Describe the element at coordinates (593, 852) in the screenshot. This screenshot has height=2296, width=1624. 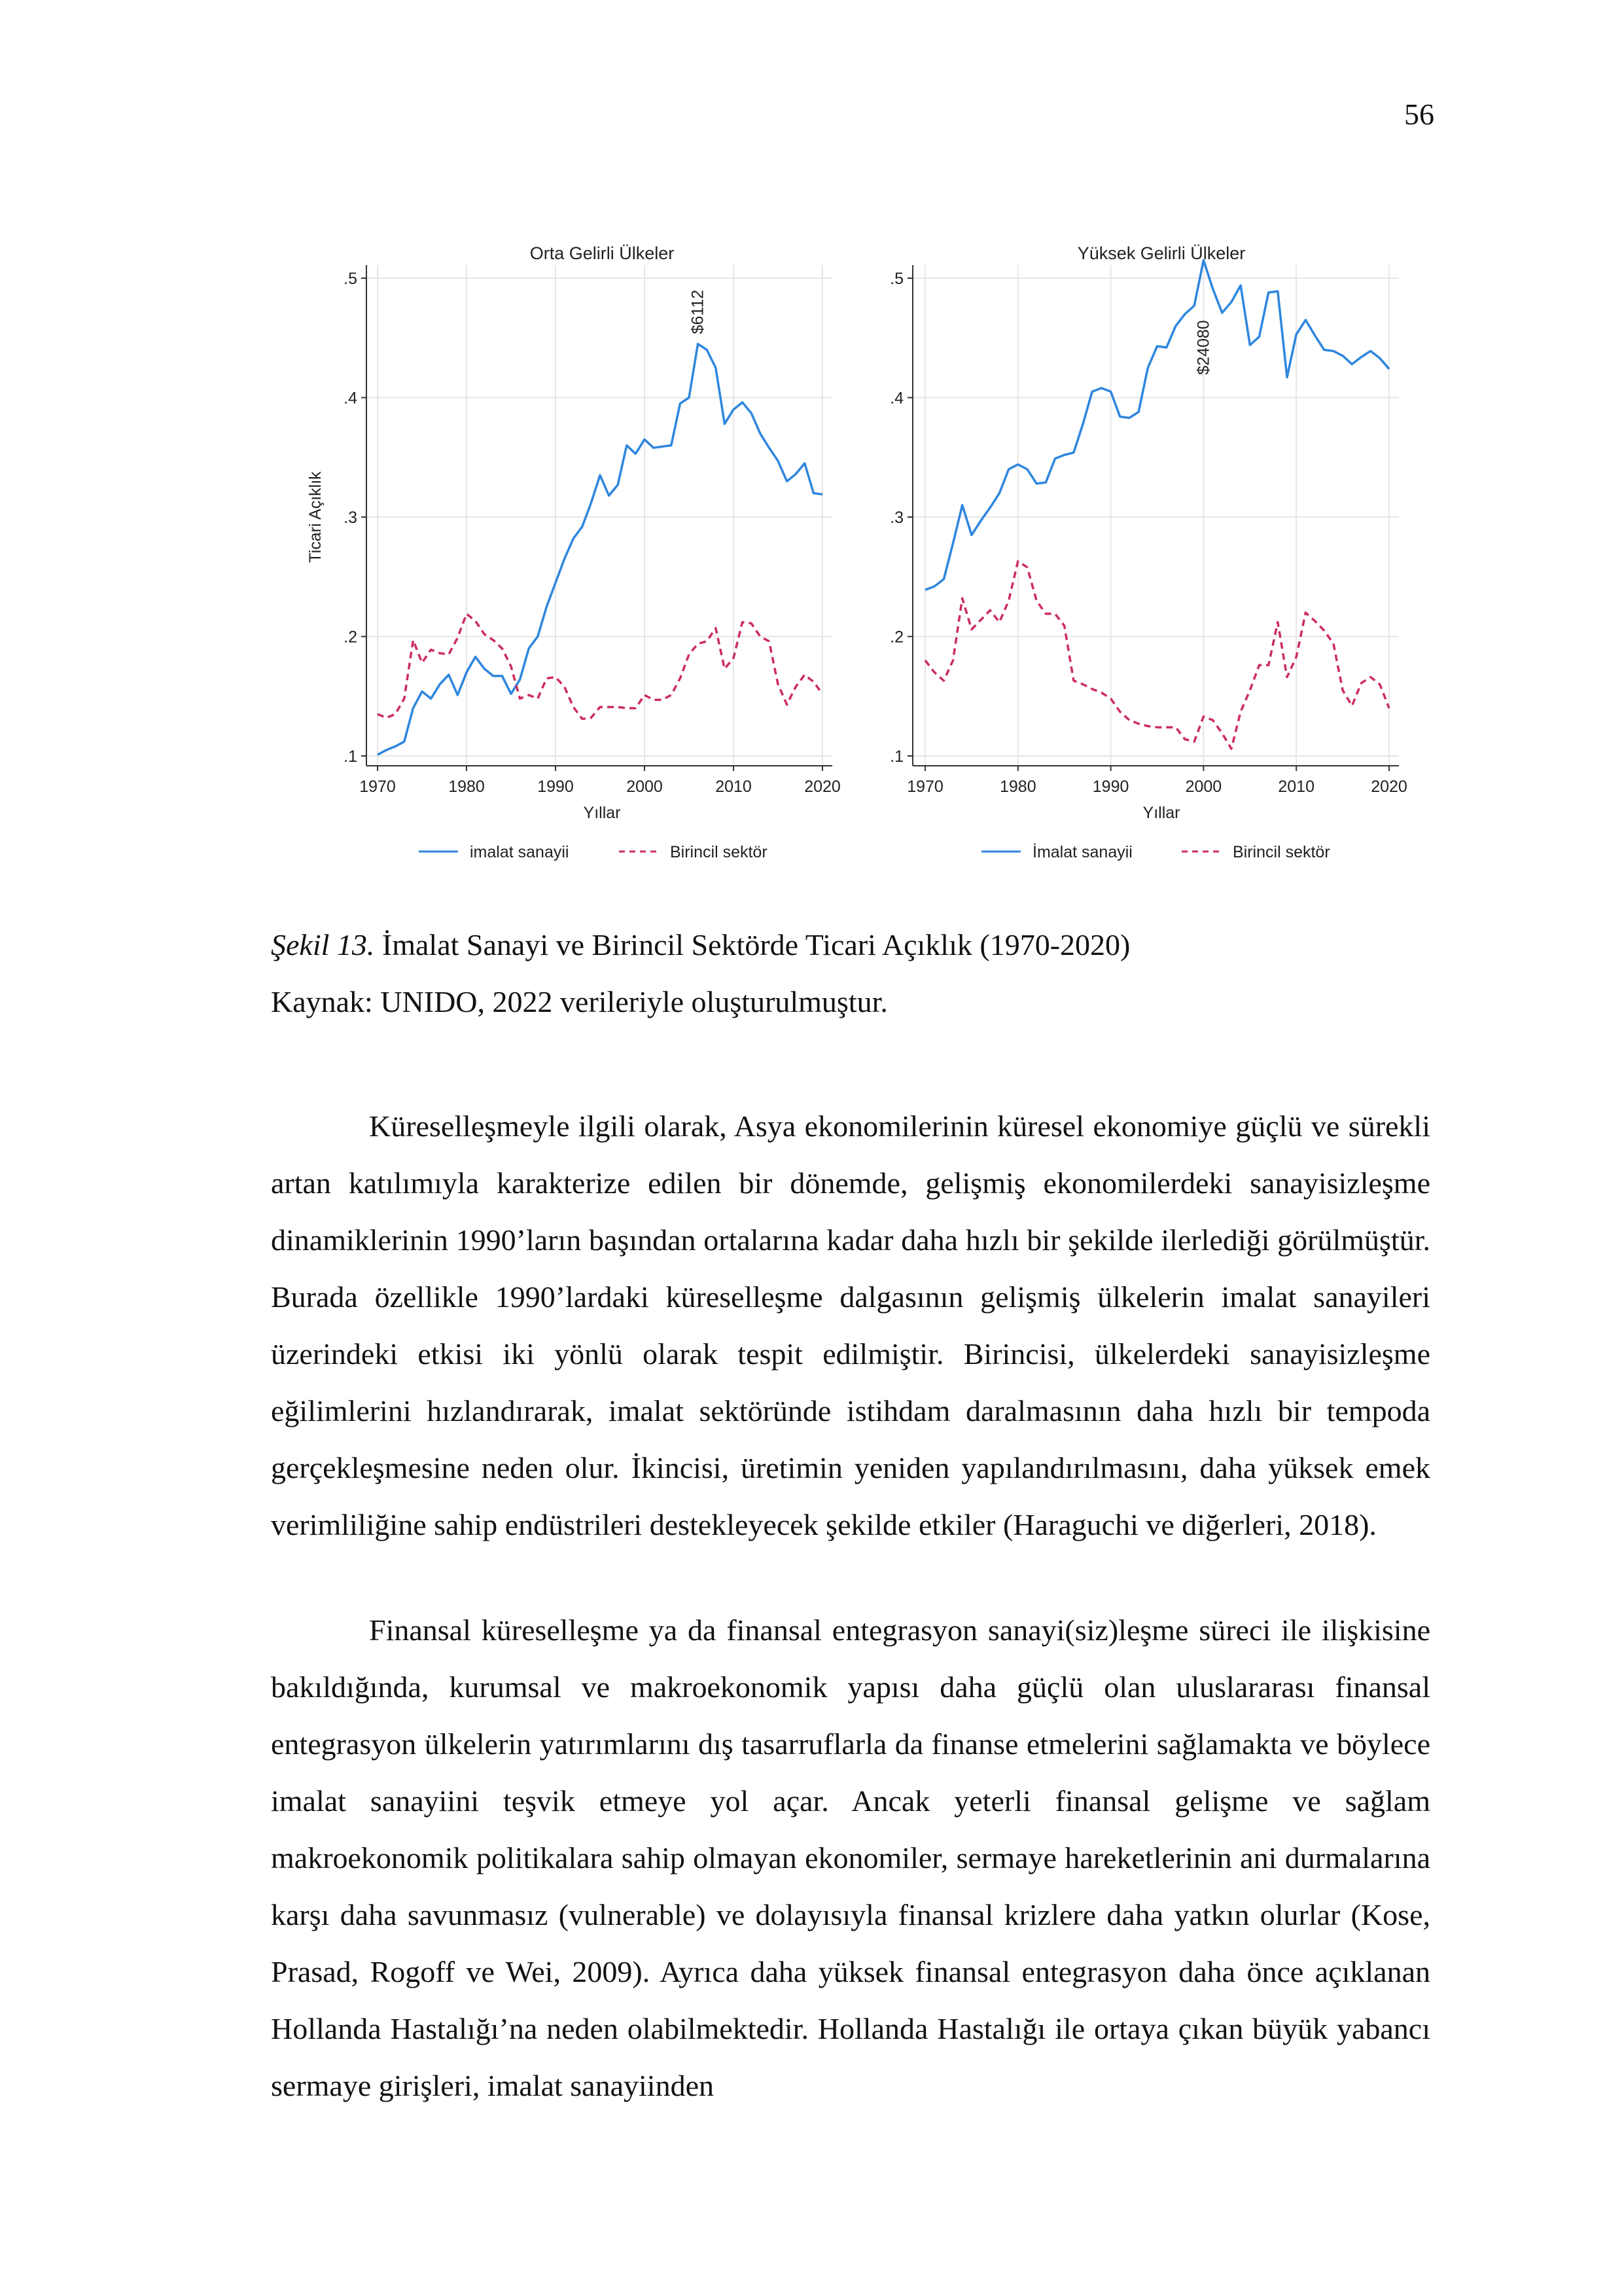
I see `legend: imalat sanayii Birincil sektör` at that location.